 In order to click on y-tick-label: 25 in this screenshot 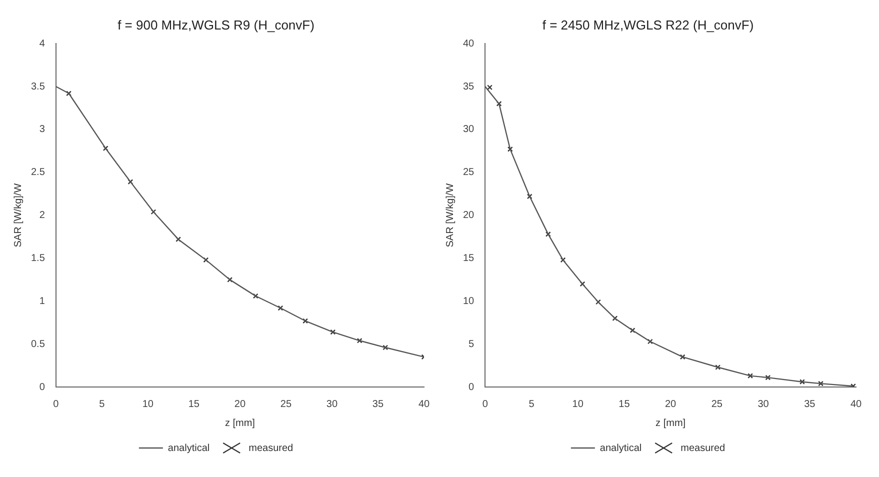, I will do `click(469, 172)`.